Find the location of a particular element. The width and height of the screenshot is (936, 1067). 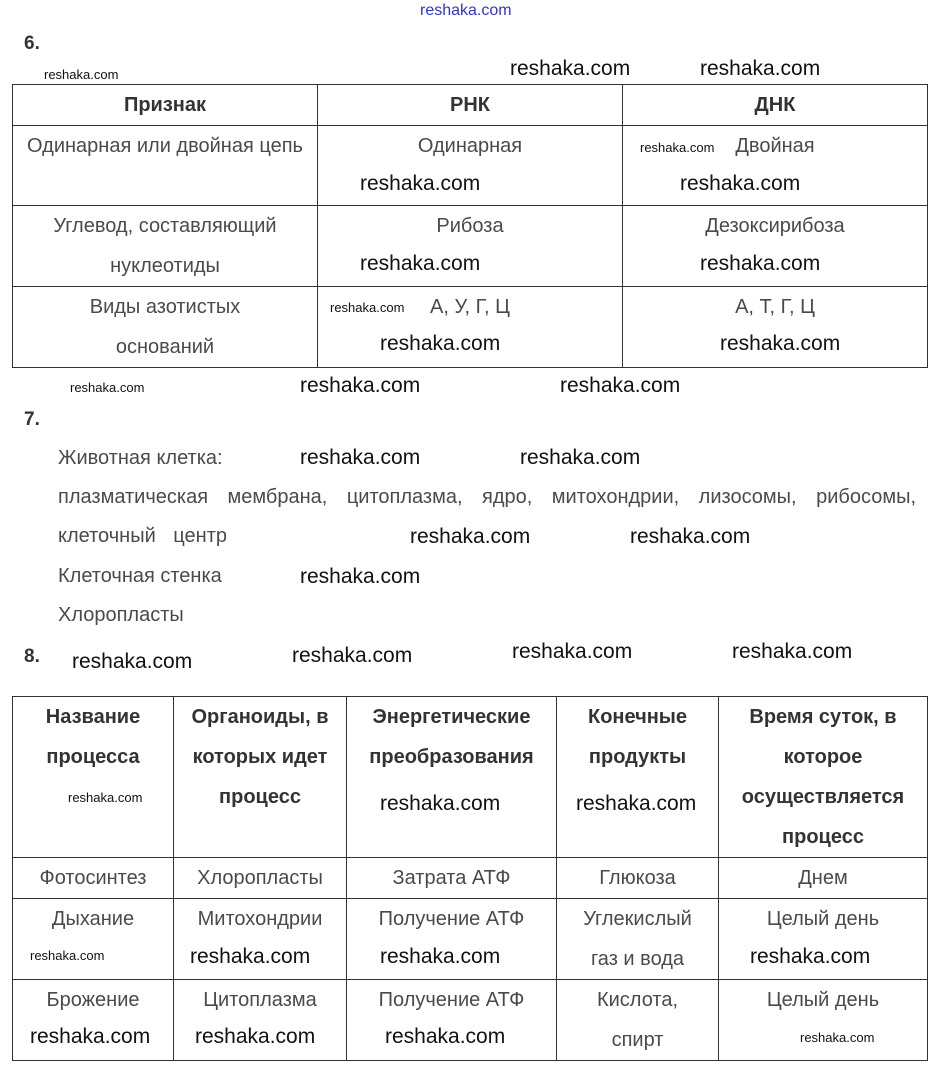

cell: Кислота, спирт is located at coordinates (637, 1020).